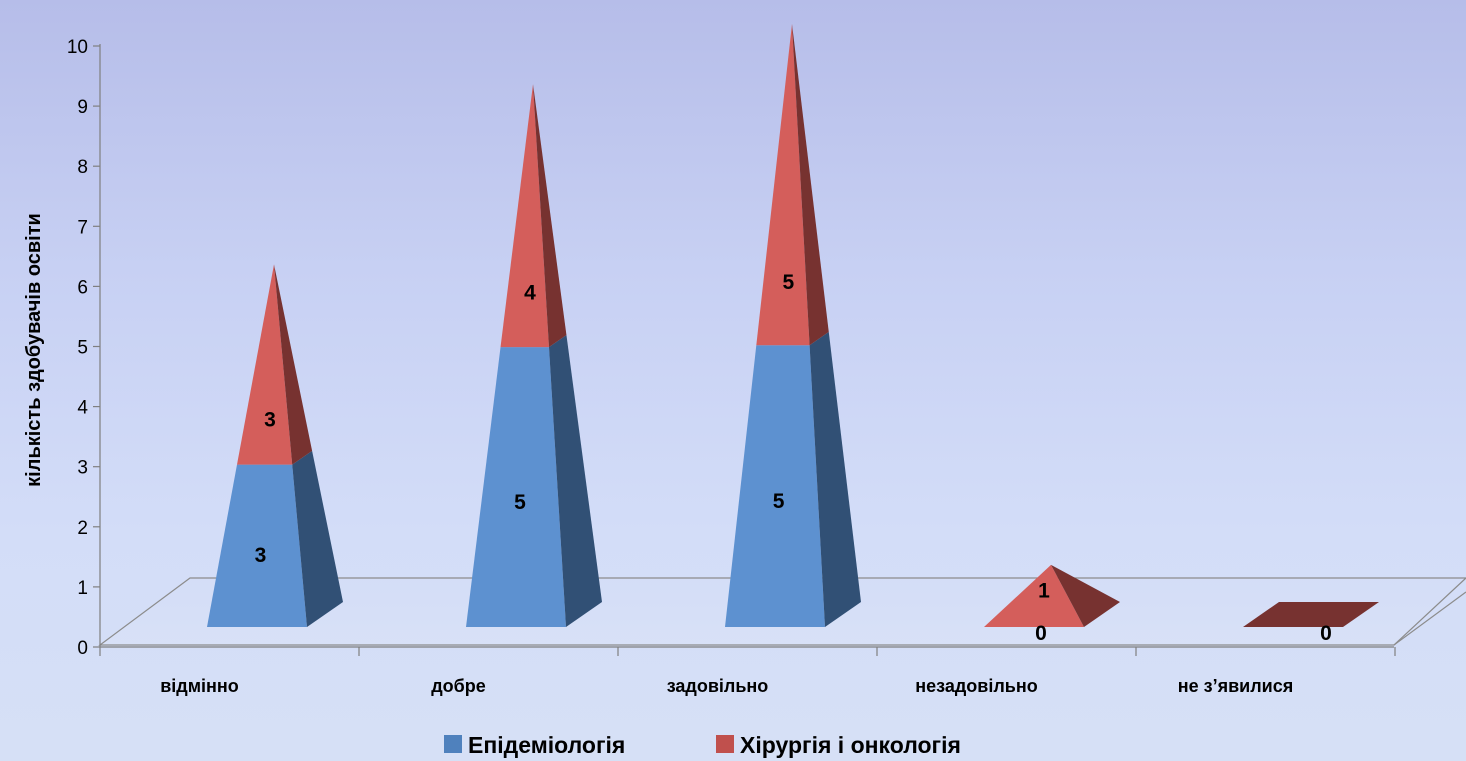  I want to click on y-axis: 0 1 2 3 4 5 6 7 8 9 10, so click(84, 348).